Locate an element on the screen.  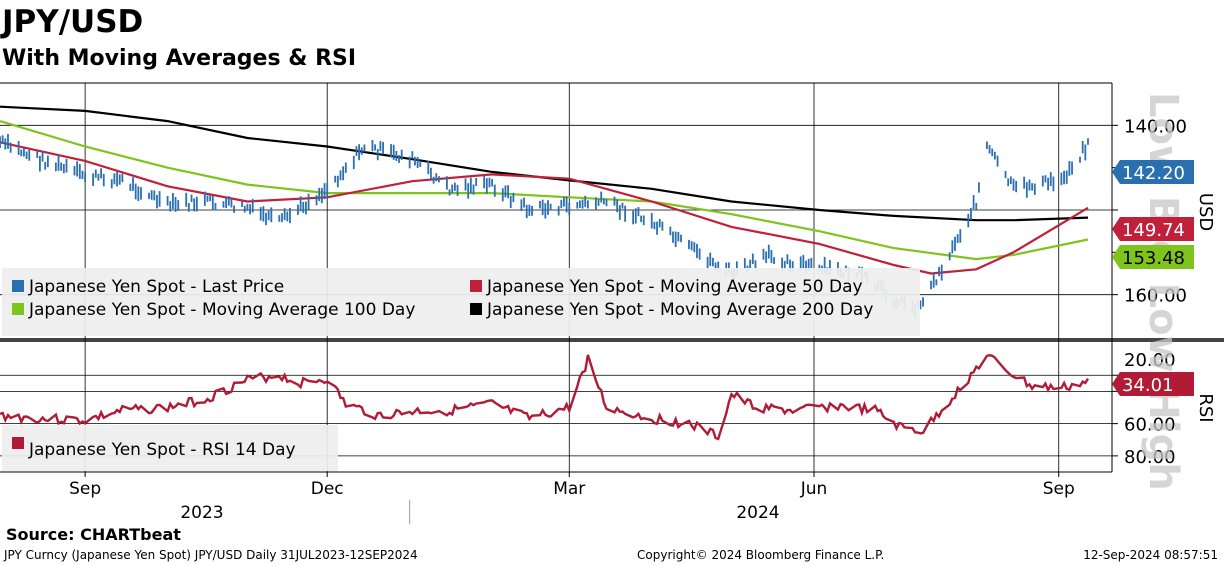
y-axis-label-usd: USD is located at coordinates (1205, 212).